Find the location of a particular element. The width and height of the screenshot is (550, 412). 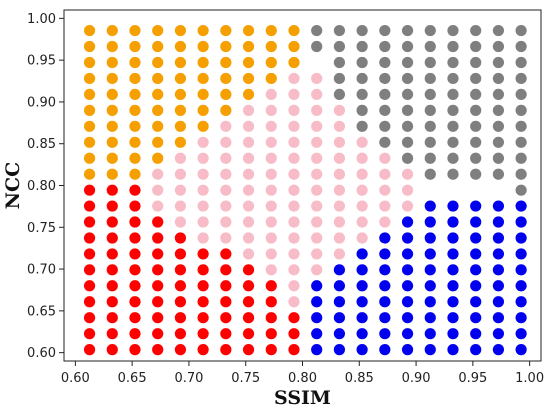

y-tick-label: 0.75 is located at coordinates (41, 228).